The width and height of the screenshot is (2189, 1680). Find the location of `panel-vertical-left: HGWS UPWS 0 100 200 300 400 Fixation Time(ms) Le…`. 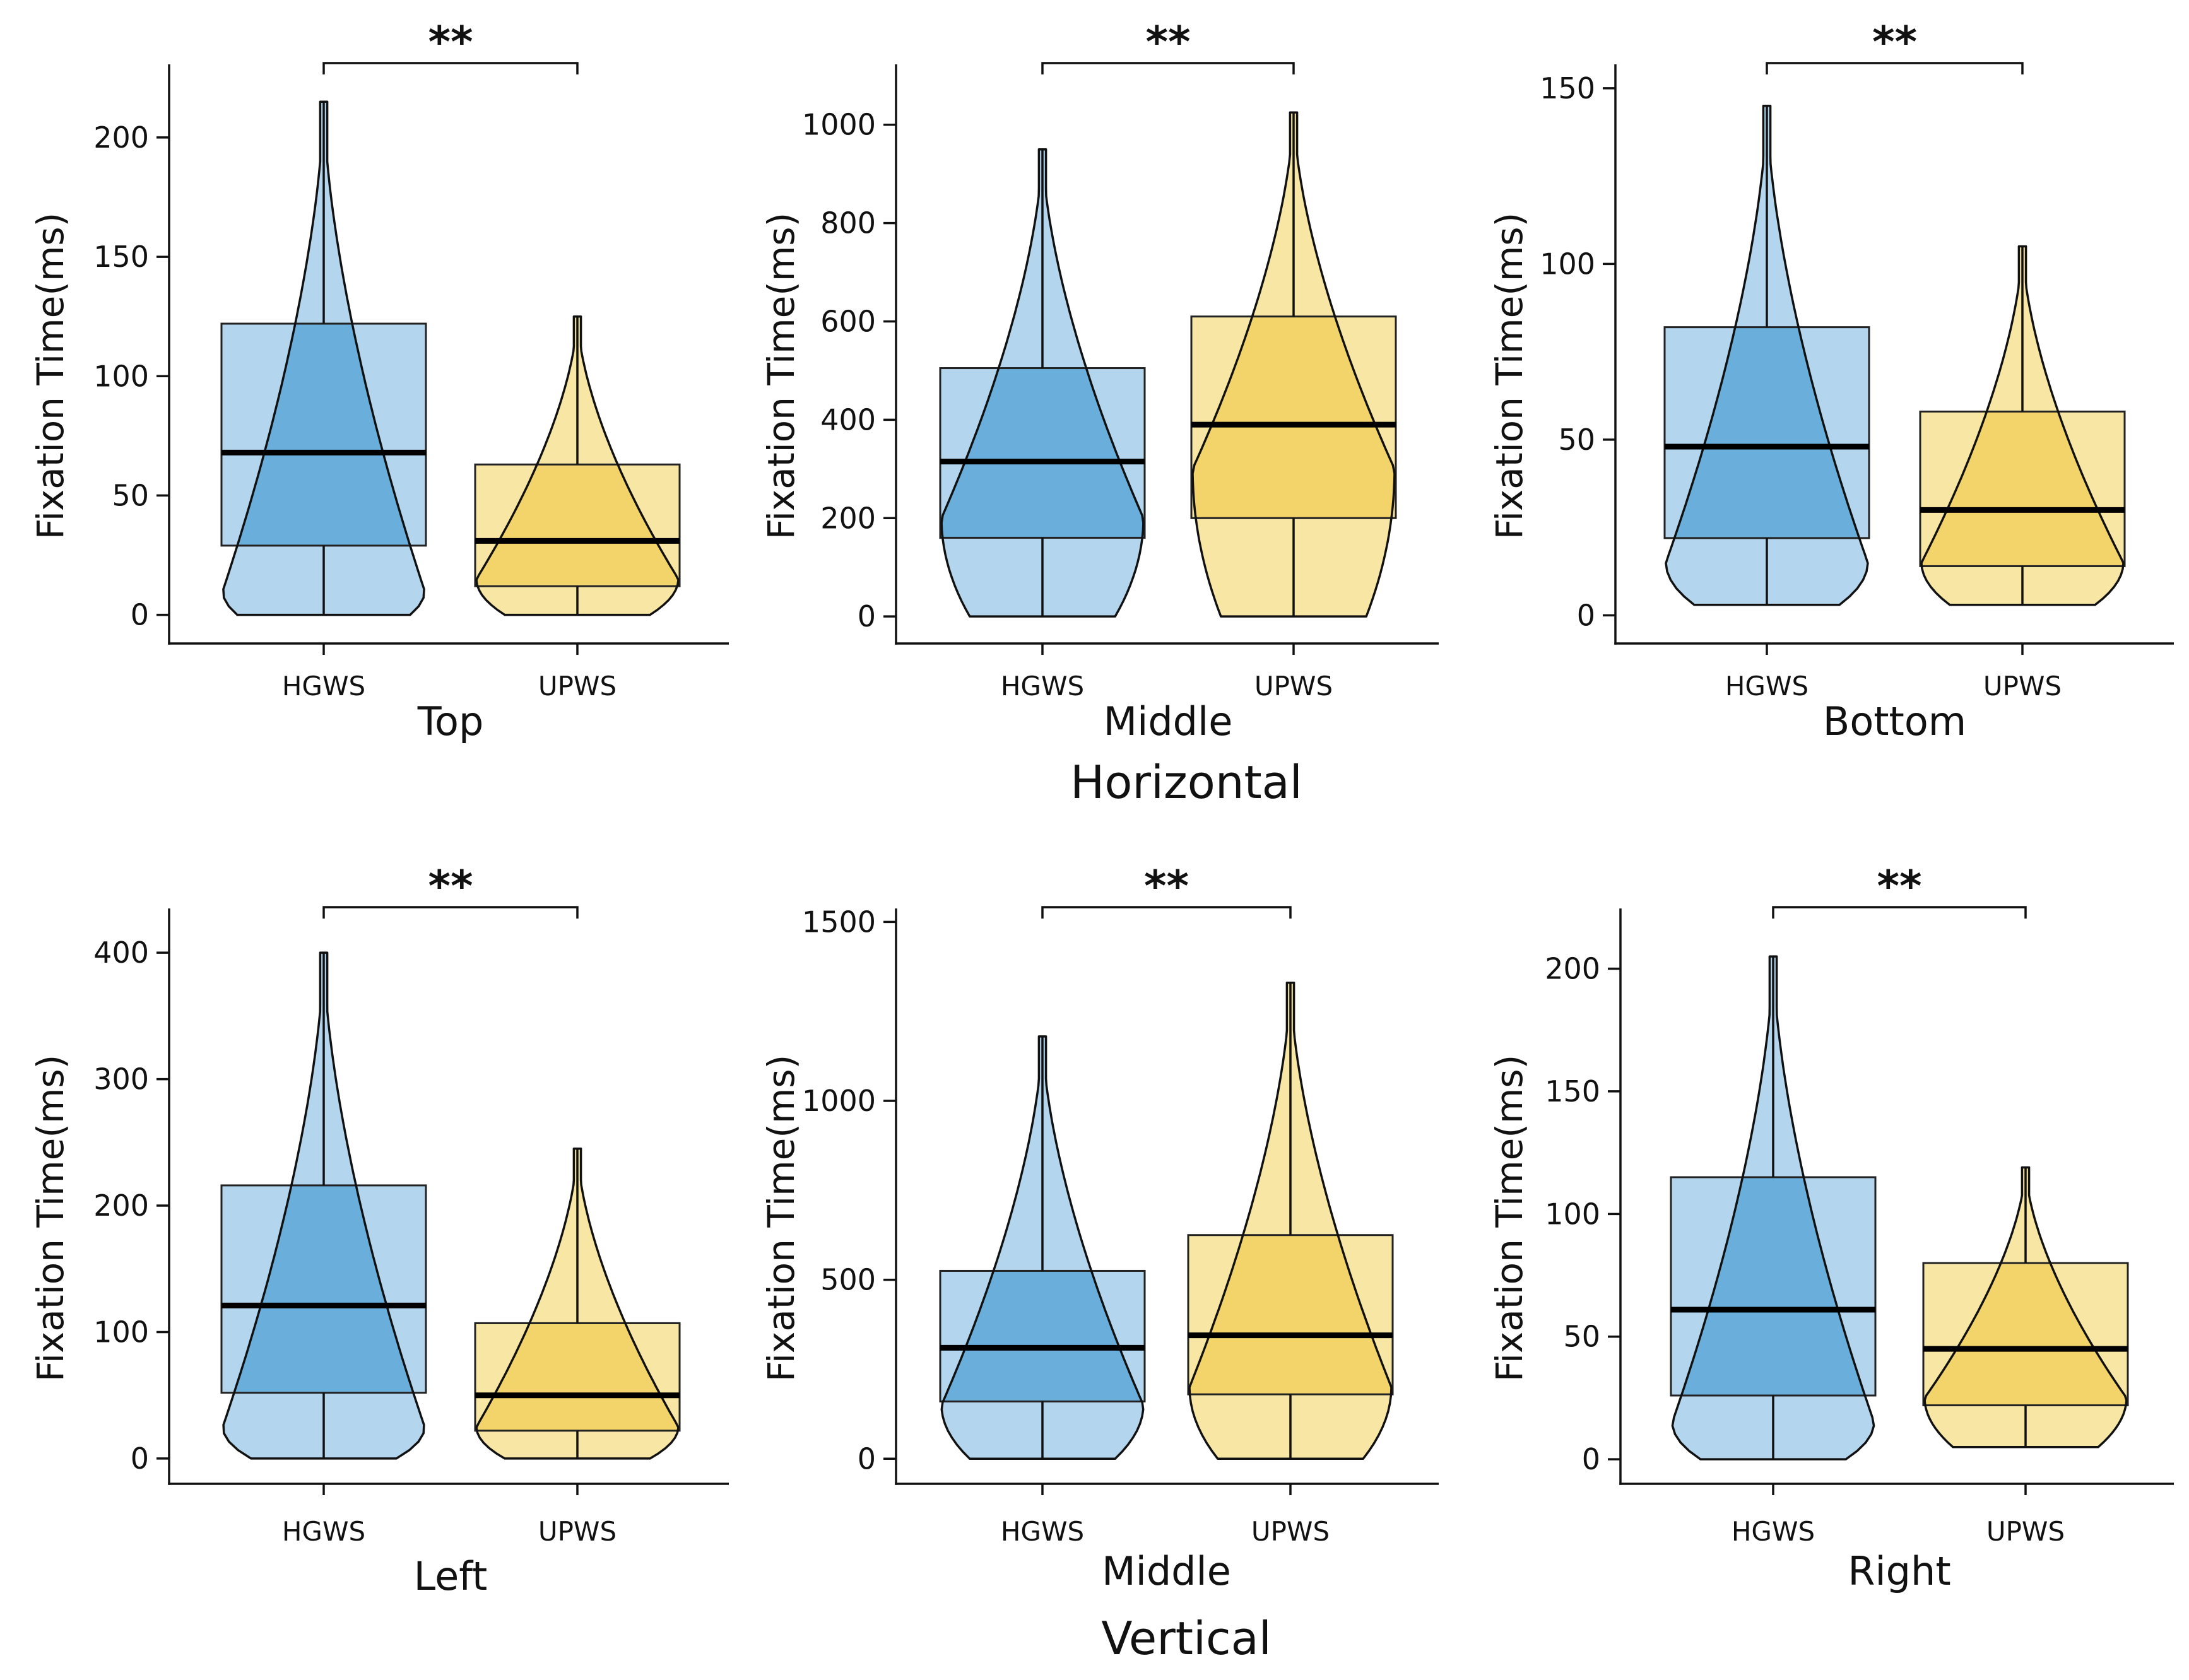

panel-vertical-left: HGWS UPWS 0 100 200 300 400 Fixation Time(ms) Le… is located at coordinates (379, 1230).